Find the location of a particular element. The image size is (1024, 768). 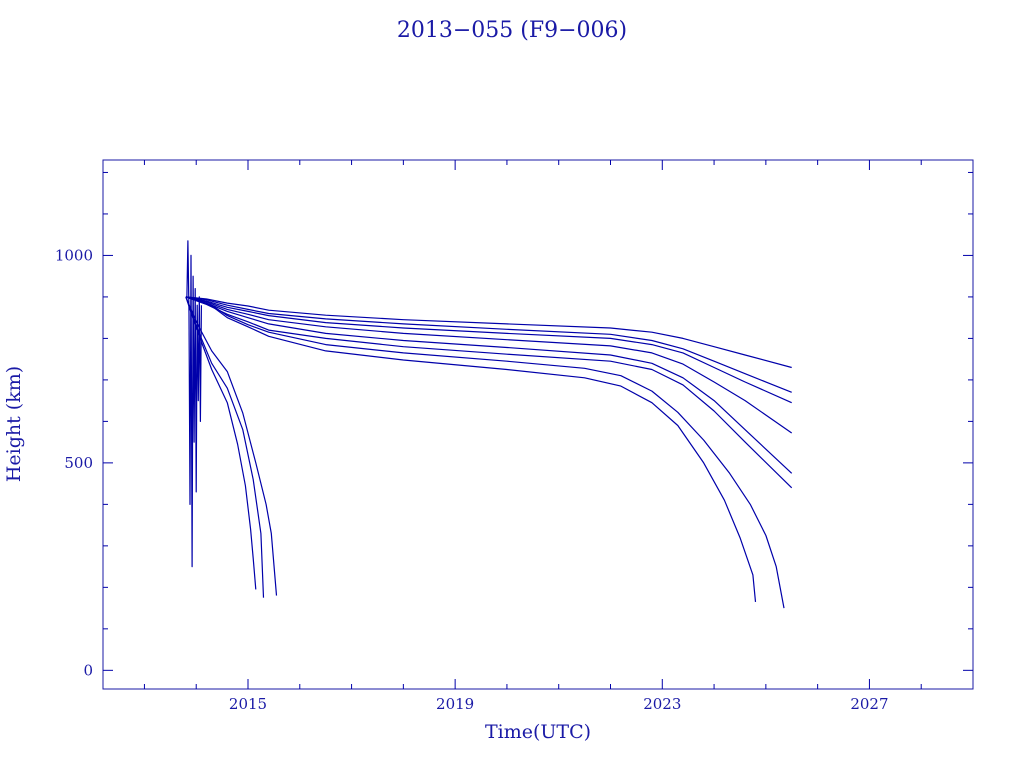

x-tick-label: 2023 is located at coordinates (662, 704).